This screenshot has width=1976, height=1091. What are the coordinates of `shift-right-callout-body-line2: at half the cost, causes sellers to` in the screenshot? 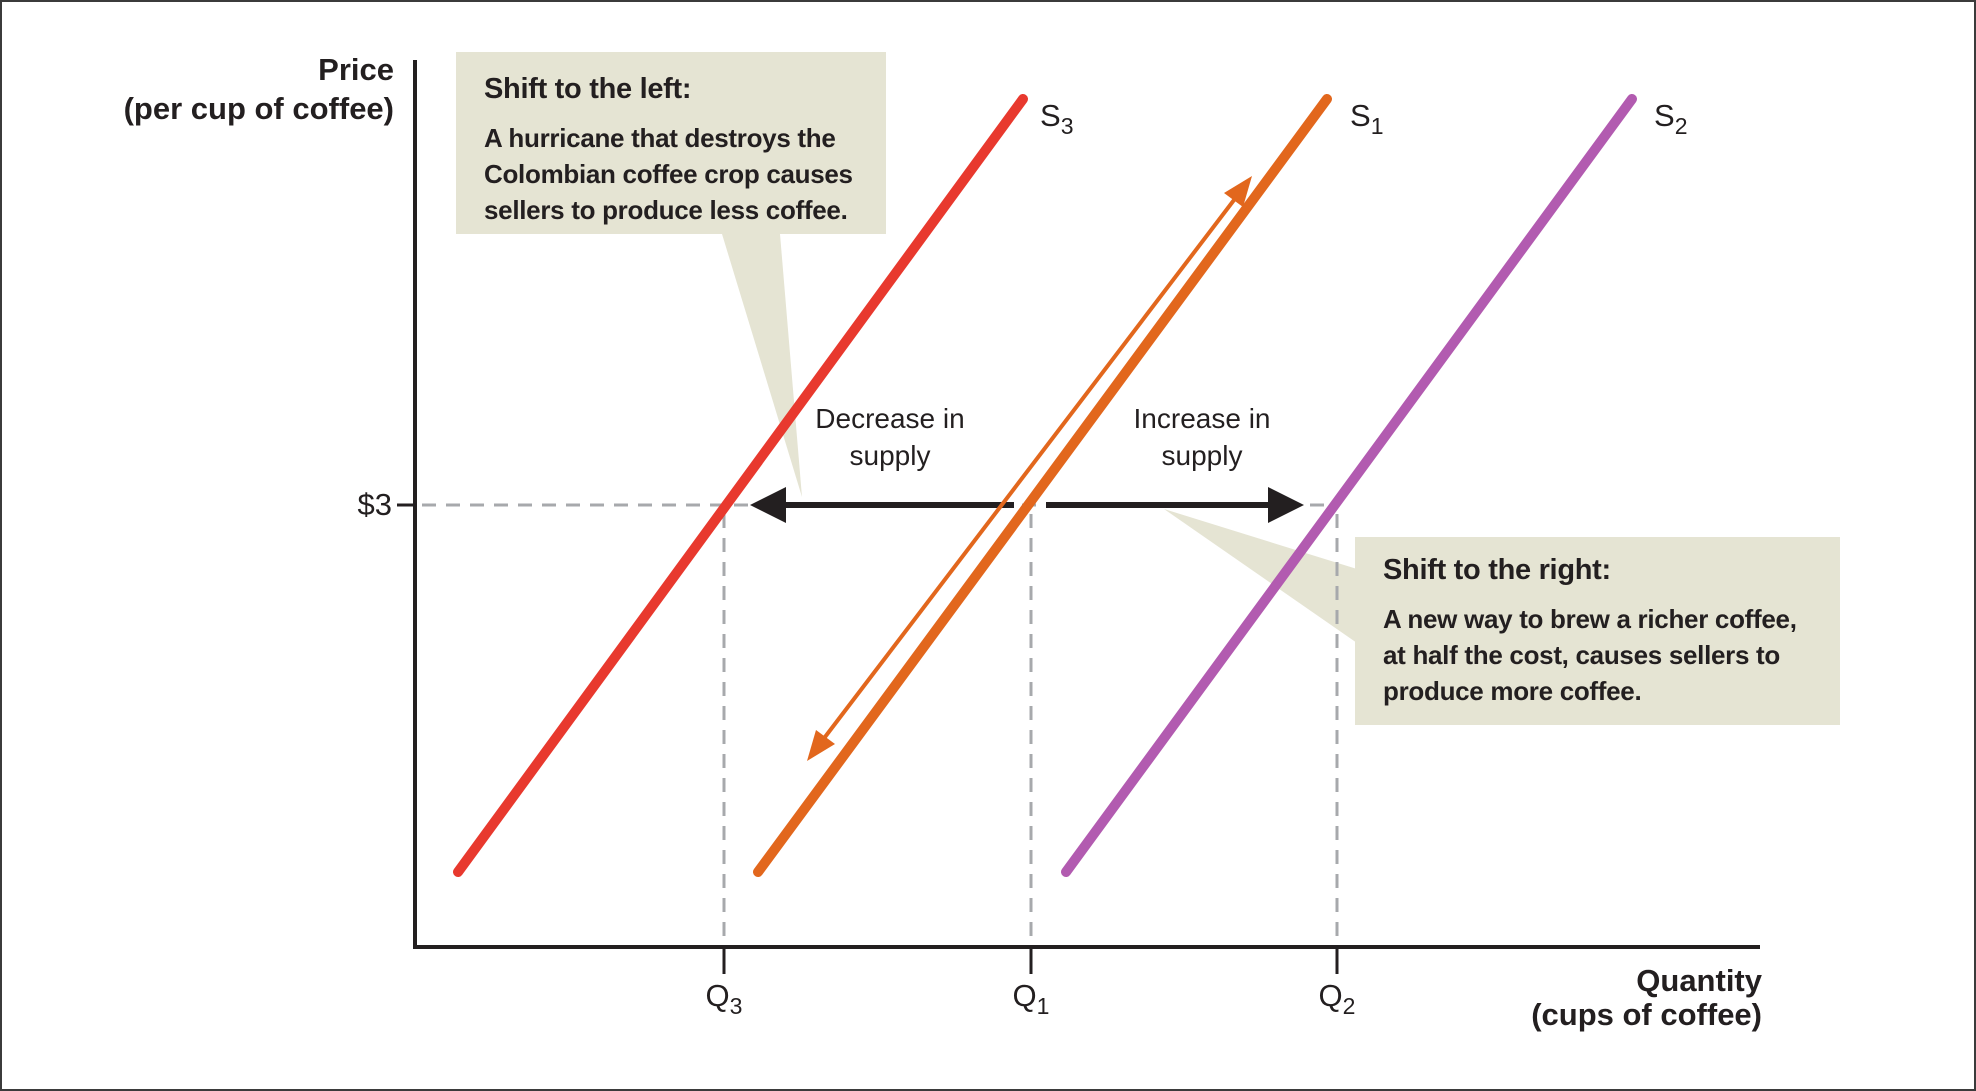 It's located at (1581, 655).